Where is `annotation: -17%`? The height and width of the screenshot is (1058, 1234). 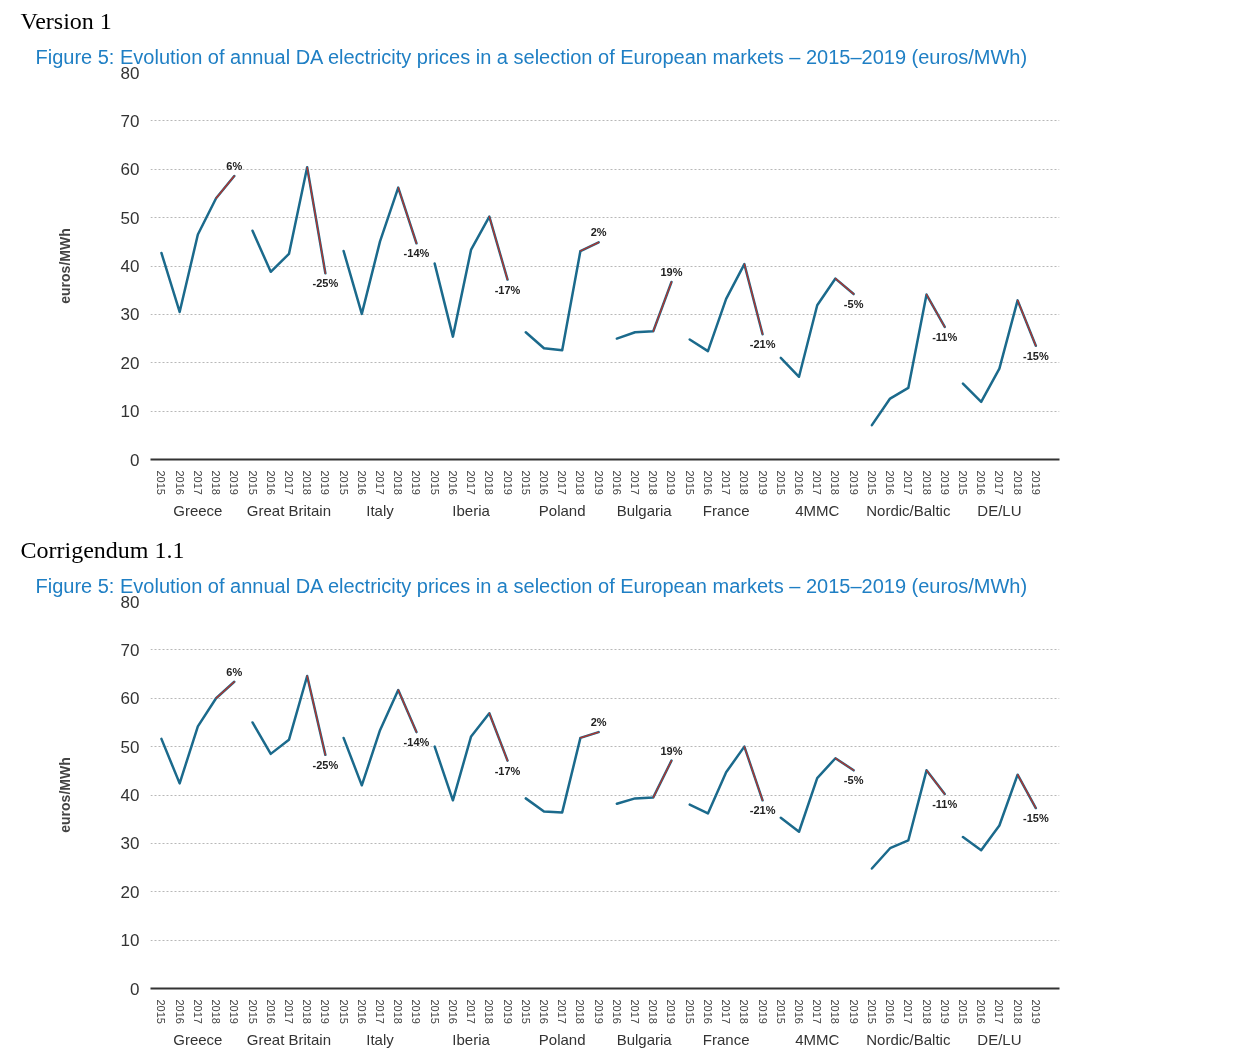 annotation: -17% is located at coordinates (507, 289).